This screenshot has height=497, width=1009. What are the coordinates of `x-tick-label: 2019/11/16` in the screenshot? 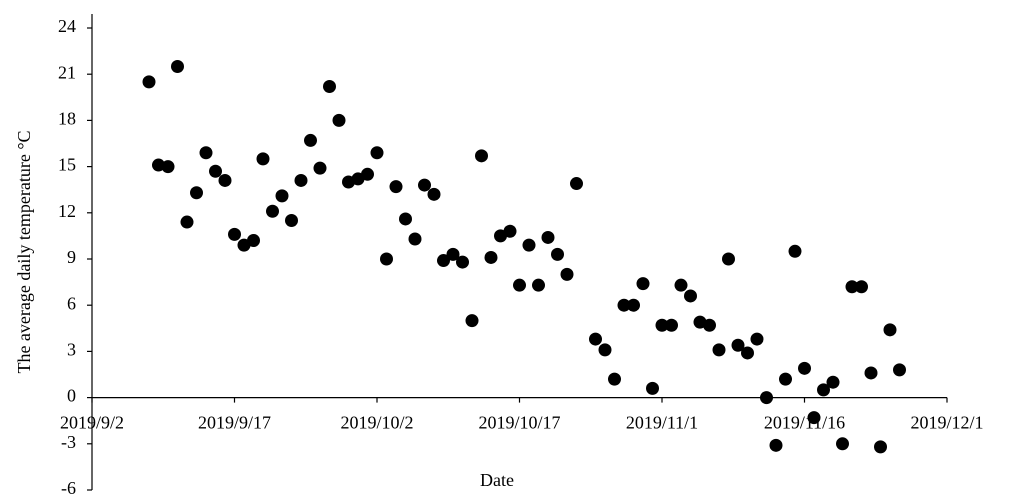 It's located at (804, 423).